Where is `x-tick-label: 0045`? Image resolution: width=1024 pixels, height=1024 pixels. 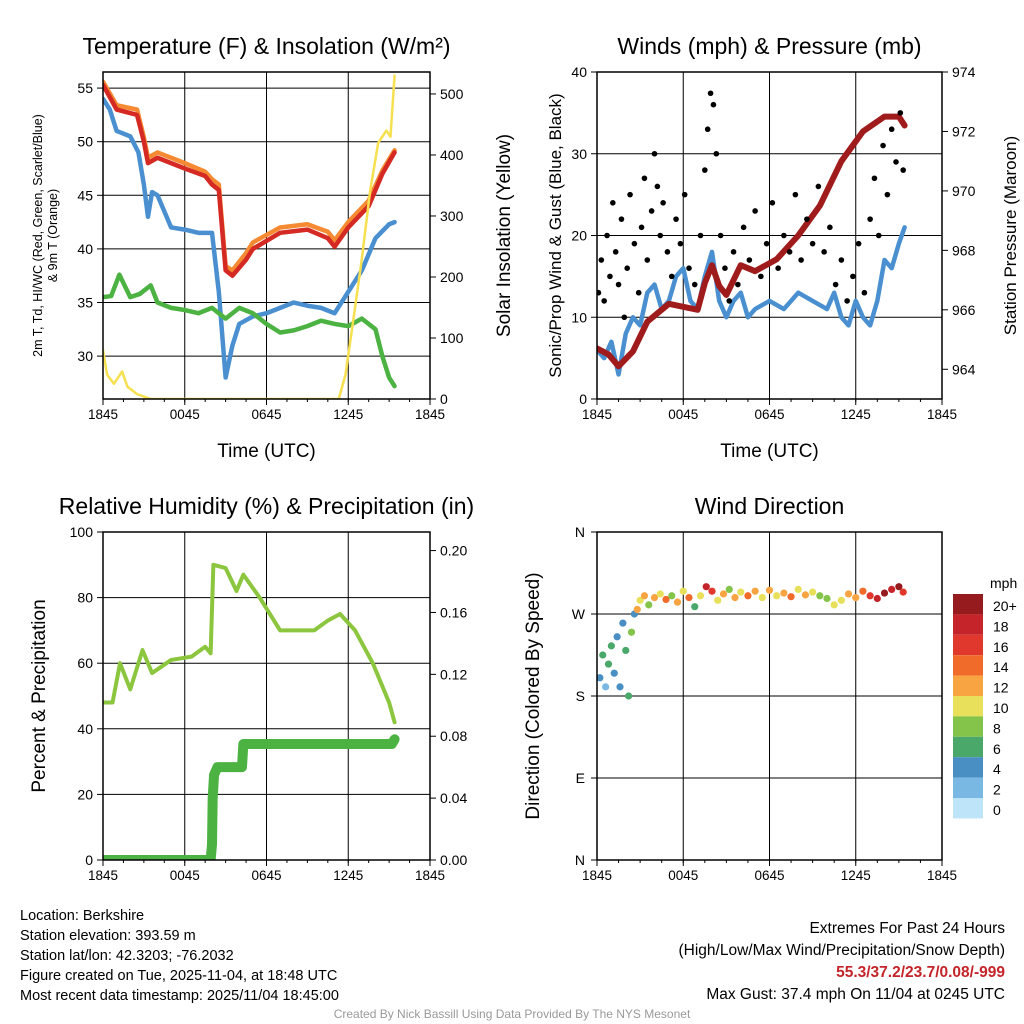 x-tick-label: 0045 is located at coordinates (185, 875).